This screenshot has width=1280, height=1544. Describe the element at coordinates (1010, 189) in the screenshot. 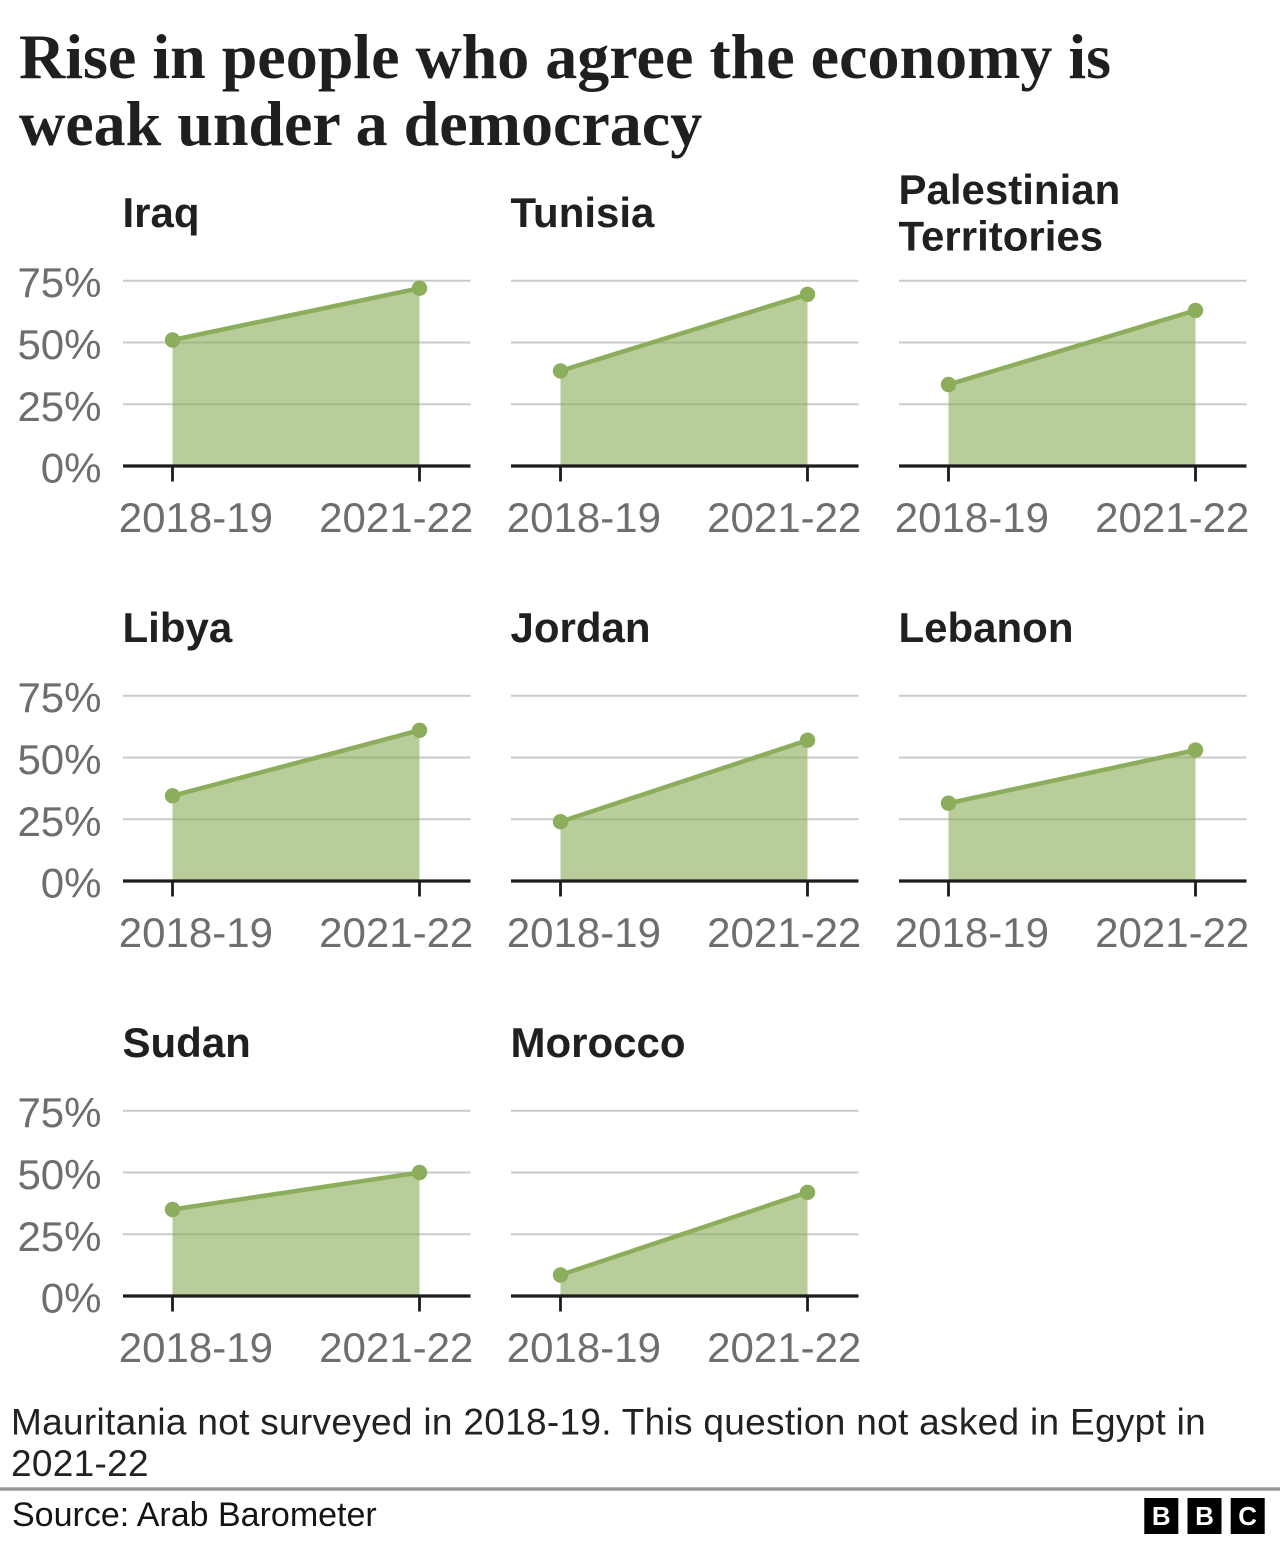

I see `svg-text: Palestinian` at that location.